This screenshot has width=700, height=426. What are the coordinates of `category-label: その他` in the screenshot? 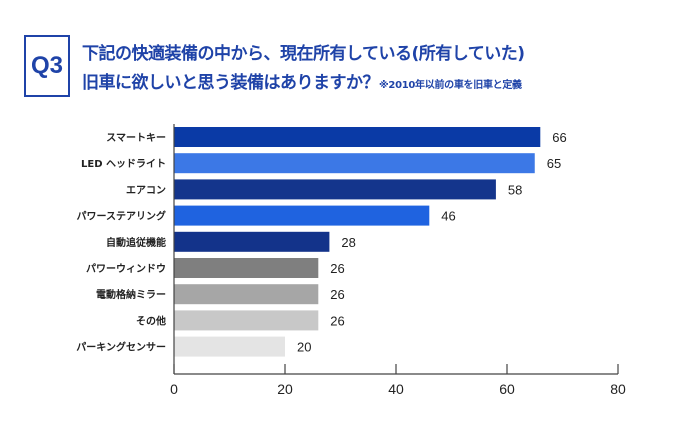 It's located at (151, 320).